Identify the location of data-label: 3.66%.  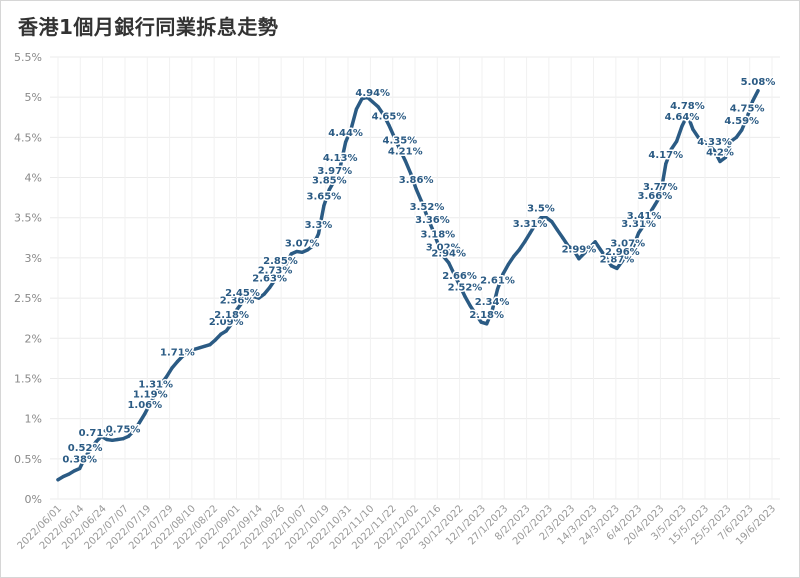
(655, 196).